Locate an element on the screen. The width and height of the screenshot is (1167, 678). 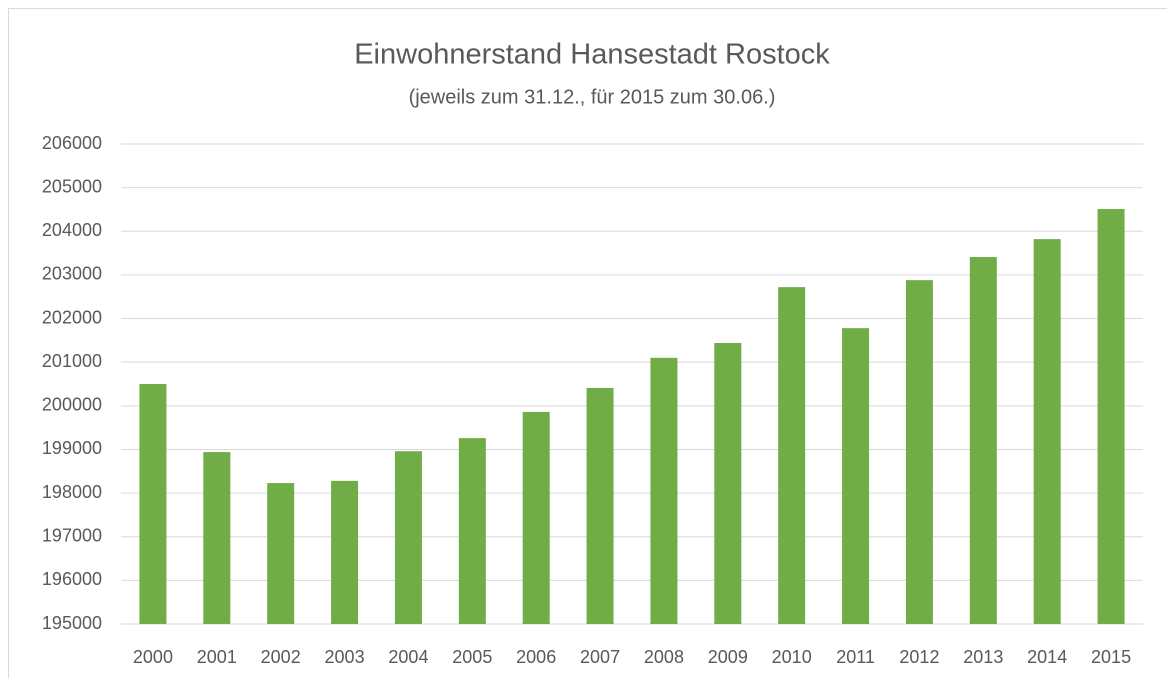
y-tick-label: 203000 is located at coordinates (72, 274).